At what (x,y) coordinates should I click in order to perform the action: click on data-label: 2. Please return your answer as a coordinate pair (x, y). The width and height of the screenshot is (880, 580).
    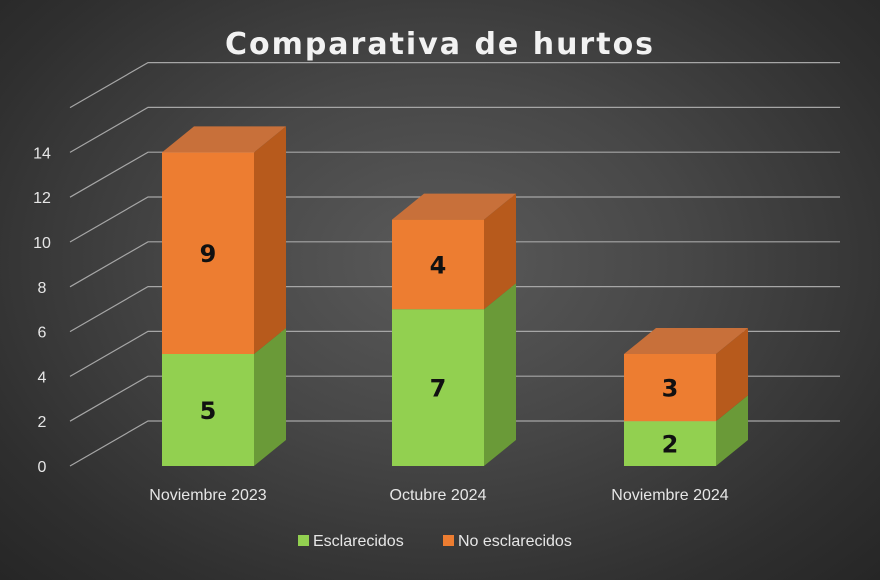
    Looking at the image, I should click on (670, 445).